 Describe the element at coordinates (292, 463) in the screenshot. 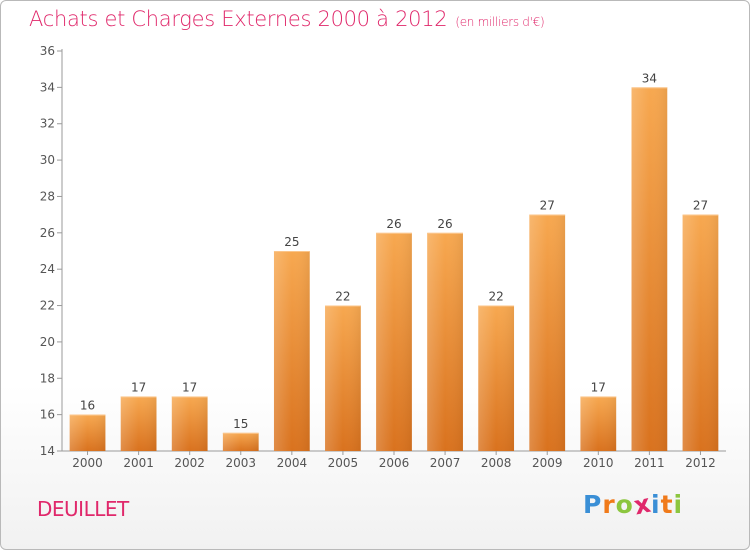

I see `x-tick-label: 2004` at that location.